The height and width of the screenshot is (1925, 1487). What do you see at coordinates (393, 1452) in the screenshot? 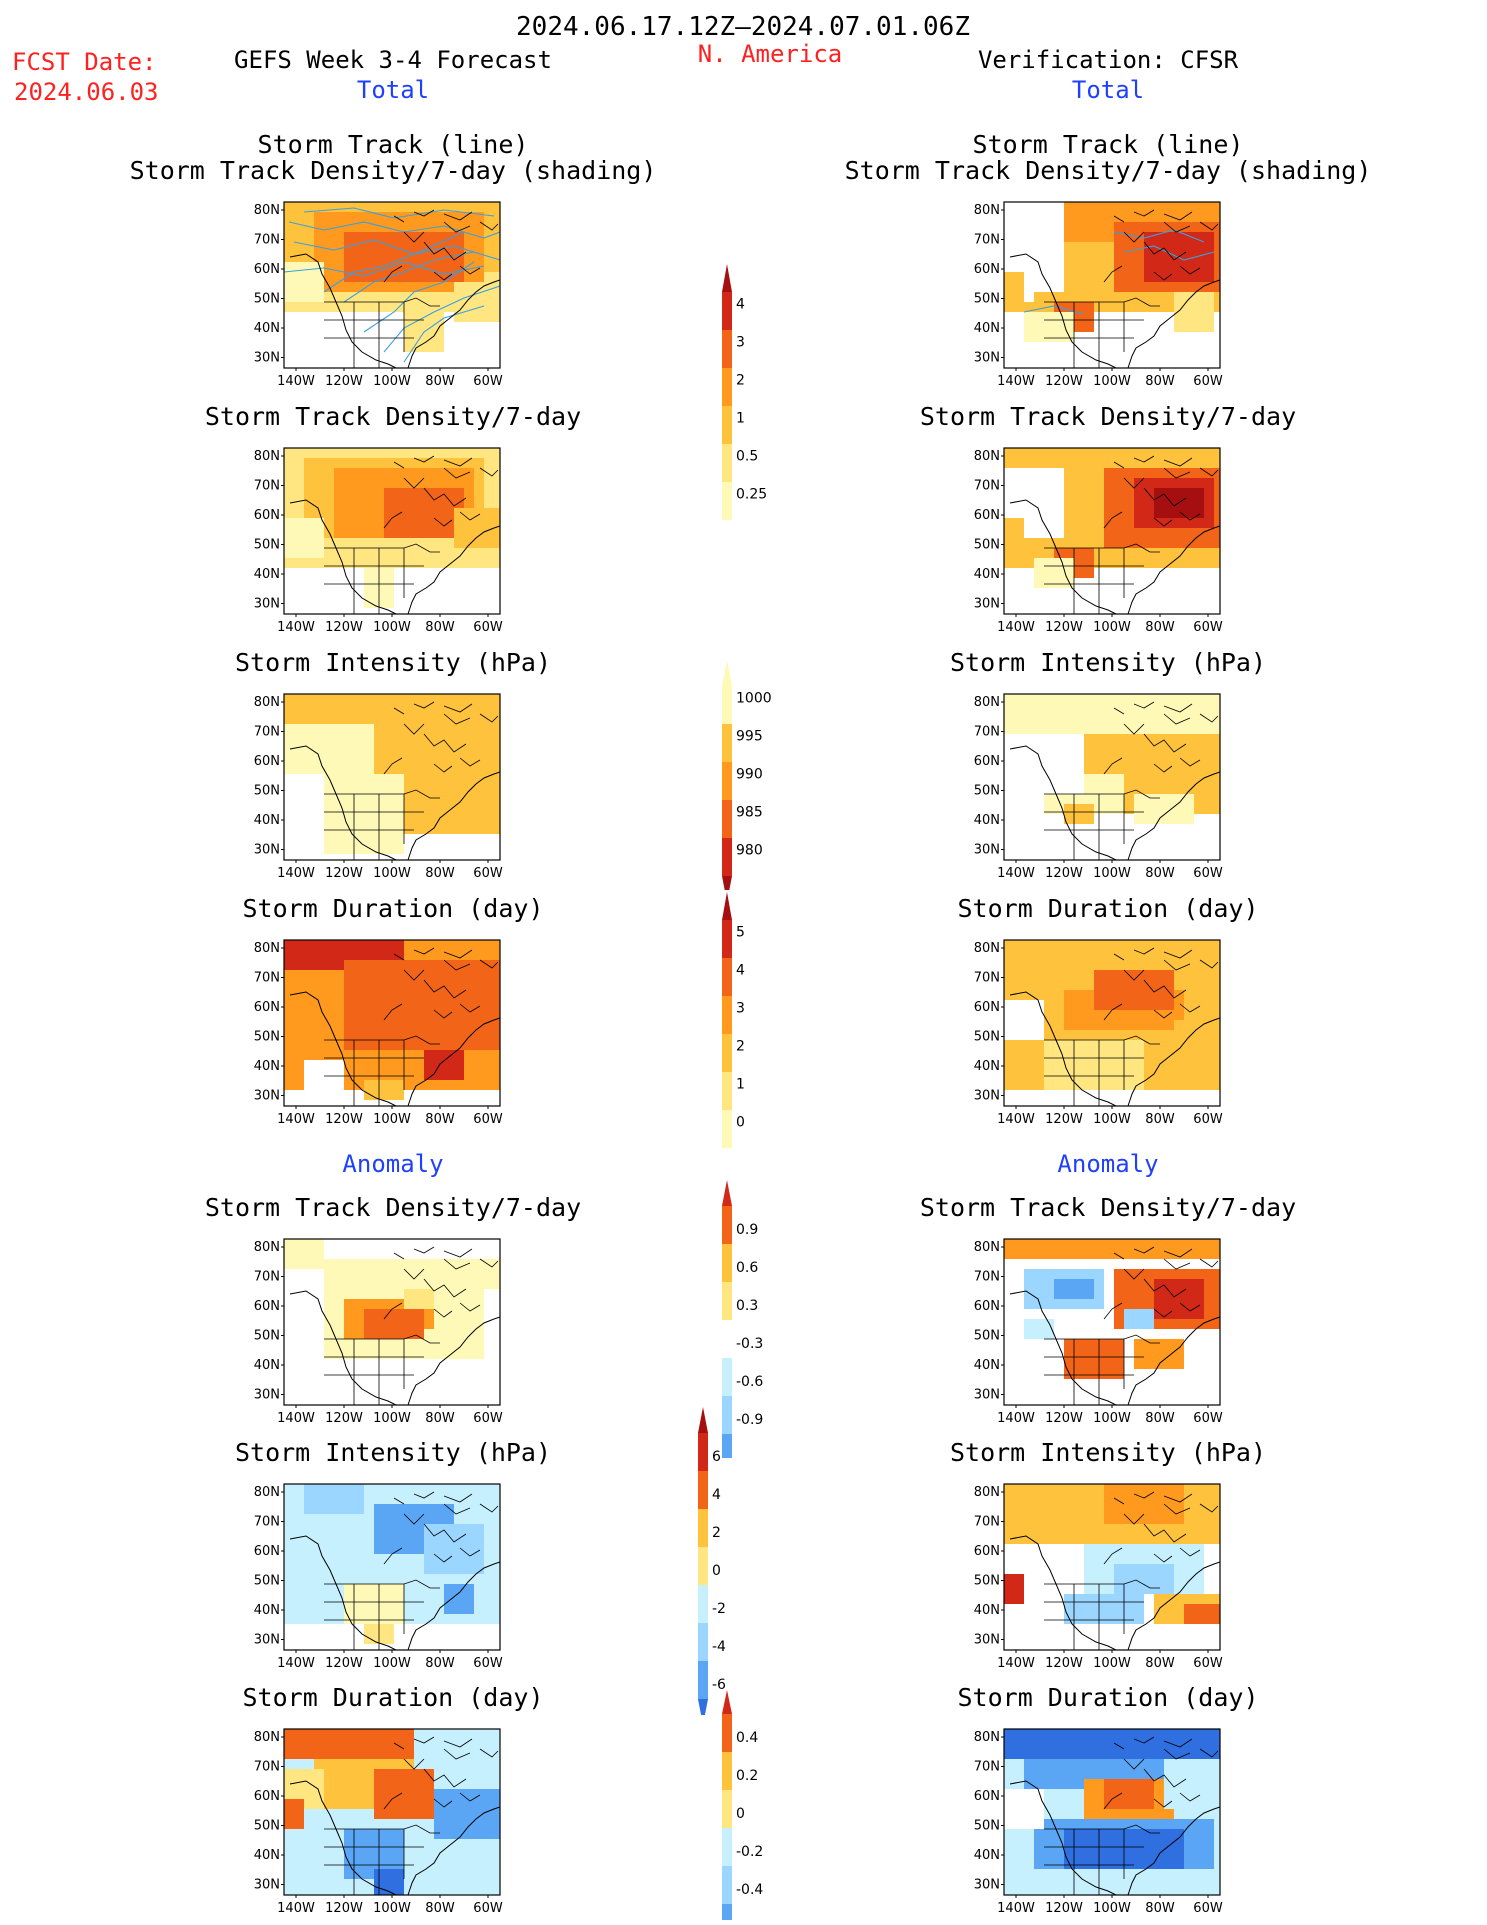
I see `left-anom-intensity-title: Storm Intensity (hPa)` at bounding box center [393, 1452].